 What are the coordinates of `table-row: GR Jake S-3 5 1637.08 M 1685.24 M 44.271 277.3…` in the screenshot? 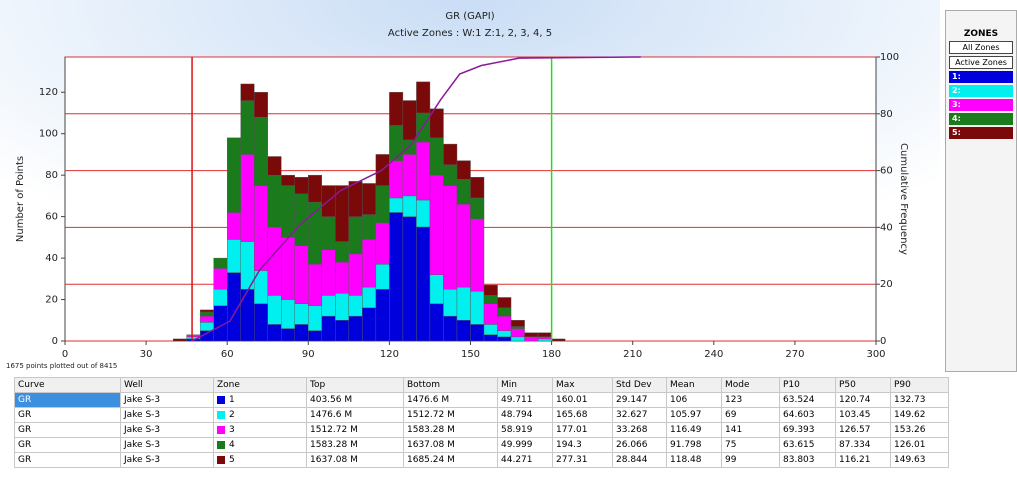 It's located at (481, 460).